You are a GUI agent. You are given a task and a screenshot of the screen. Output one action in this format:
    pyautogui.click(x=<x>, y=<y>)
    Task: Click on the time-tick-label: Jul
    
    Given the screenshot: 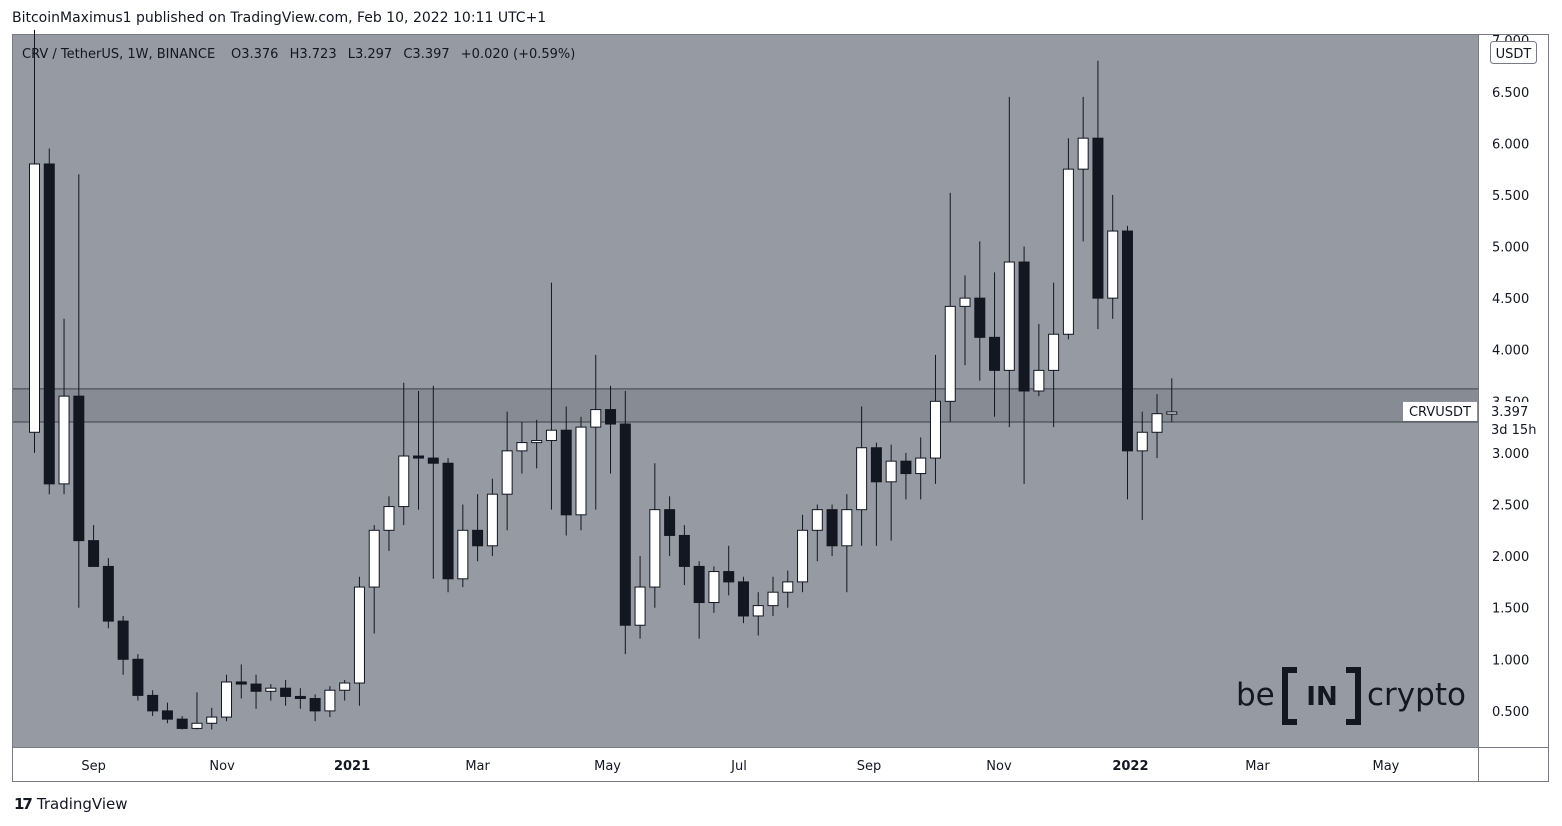 What is the action you would take?
    pyautogui.click(x=738, y=766)
    